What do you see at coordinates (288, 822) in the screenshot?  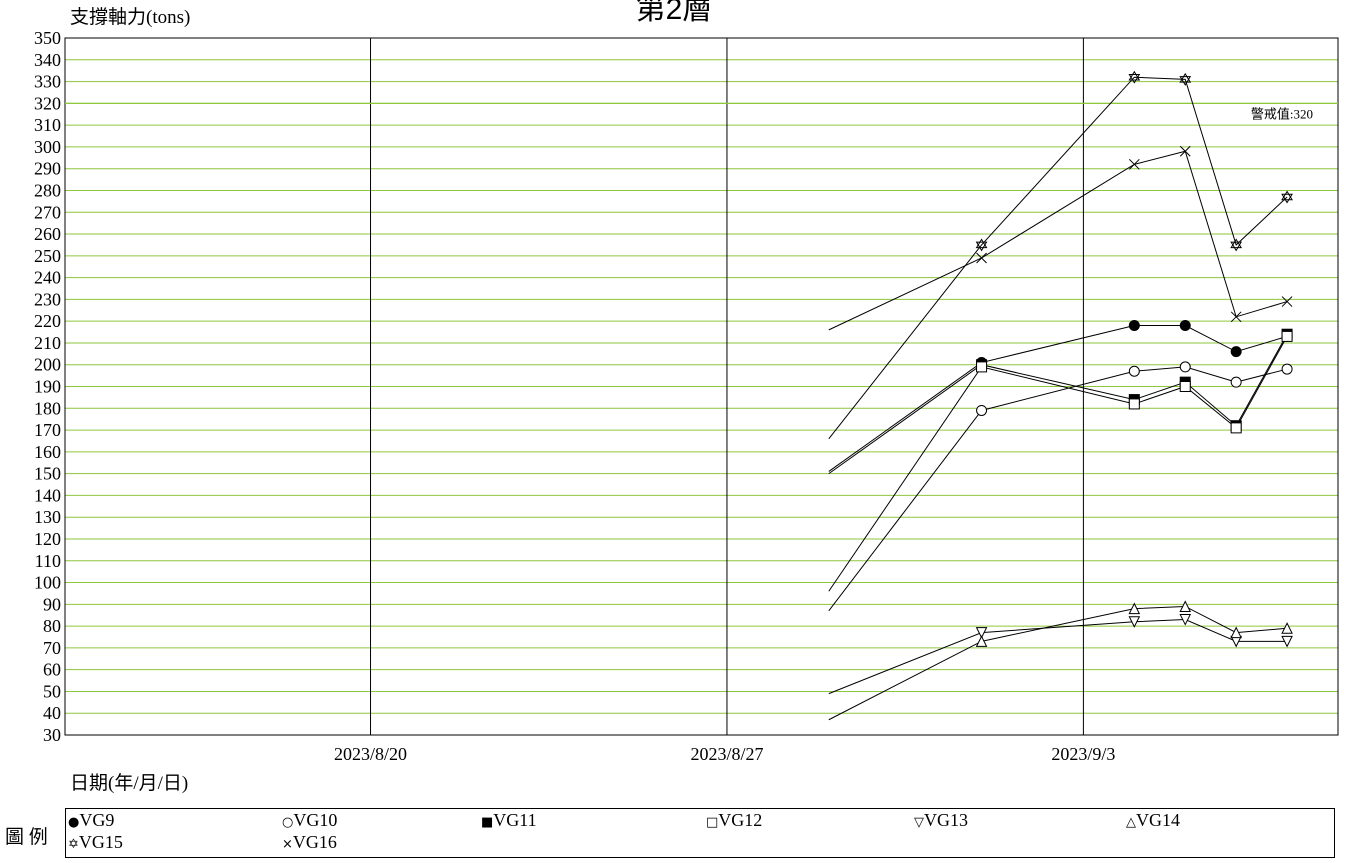 I see `legend-marker-icon: ○` at bounding box center [288, 822].